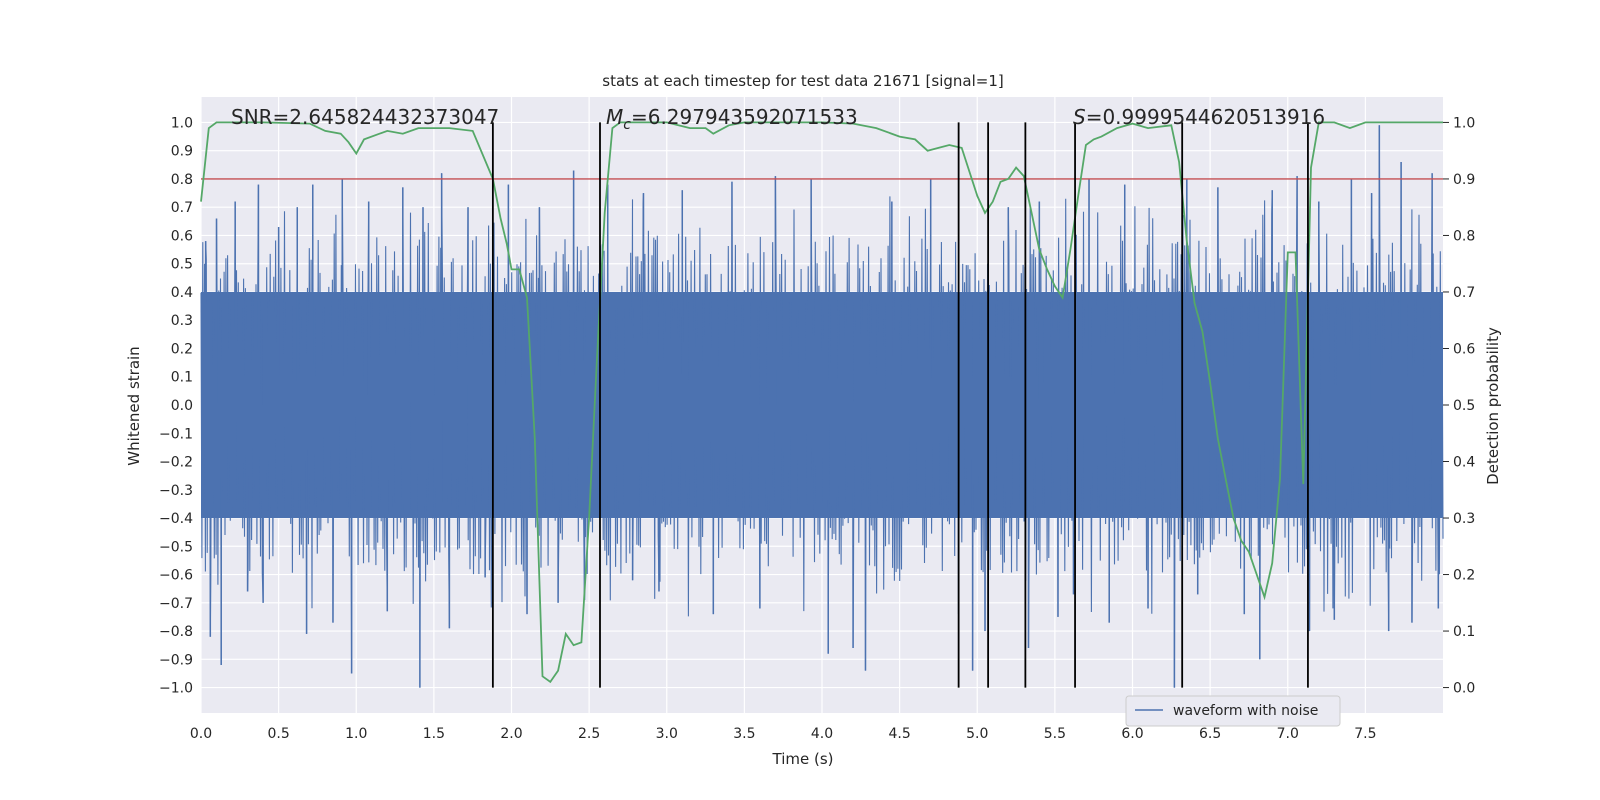 The image size is (1600, 800). I want to click on y-tick-label: 0.7, so click(182, 208).